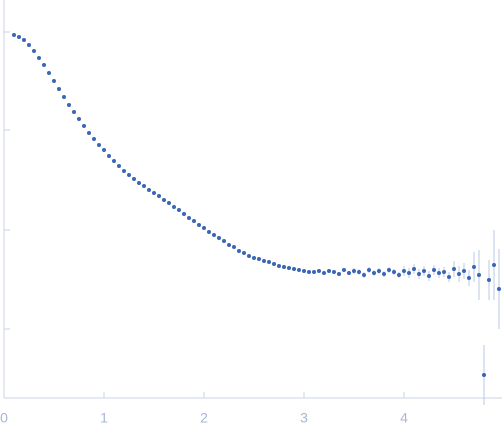 The image size is (502, 437). What do you see at coordinates (304, 418) in the screenshot?
I see `x-tick-label: 3` at bounding box center [304, 418].